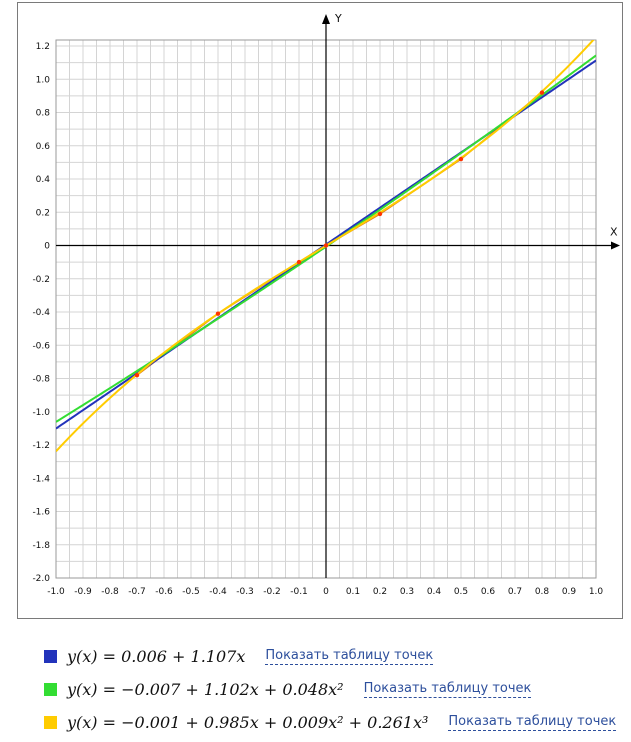  Describe the element at coordinates (110, 592) in the screenshot. I see `x-tick-label: -0.8` at that location.